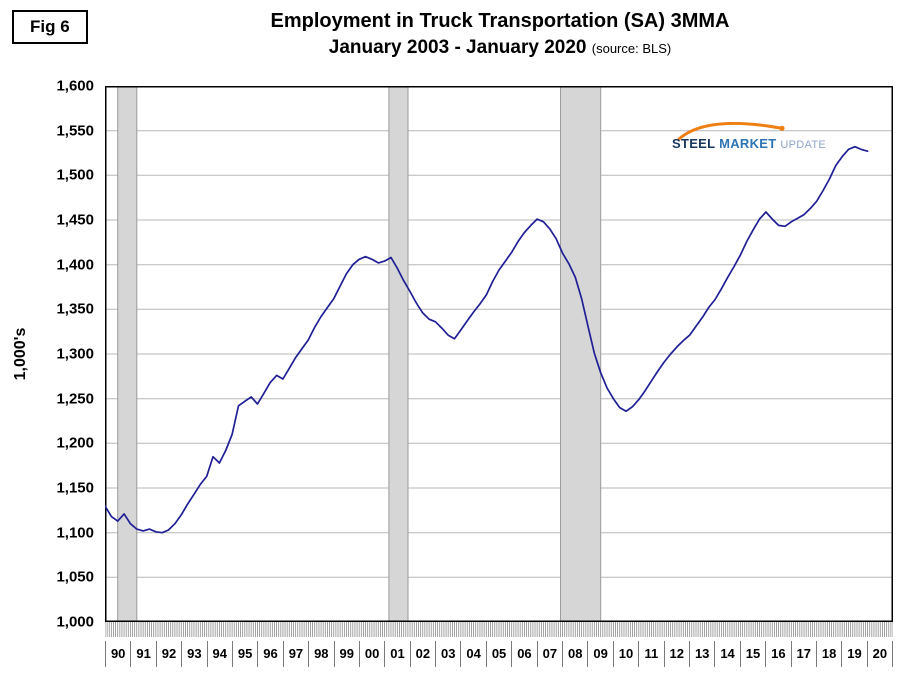 Image resolution: width=904 pixels, height=695 pixels. I want to click on x-axis-year-label: 20, so click(880, 654).